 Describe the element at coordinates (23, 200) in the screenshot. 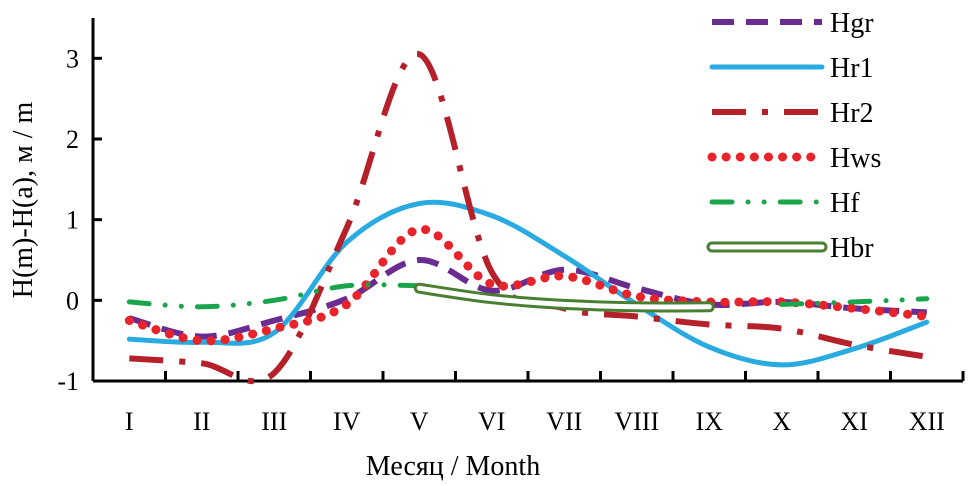

I see `y-axis-title: H(m)-H(a), м / m` at that location.